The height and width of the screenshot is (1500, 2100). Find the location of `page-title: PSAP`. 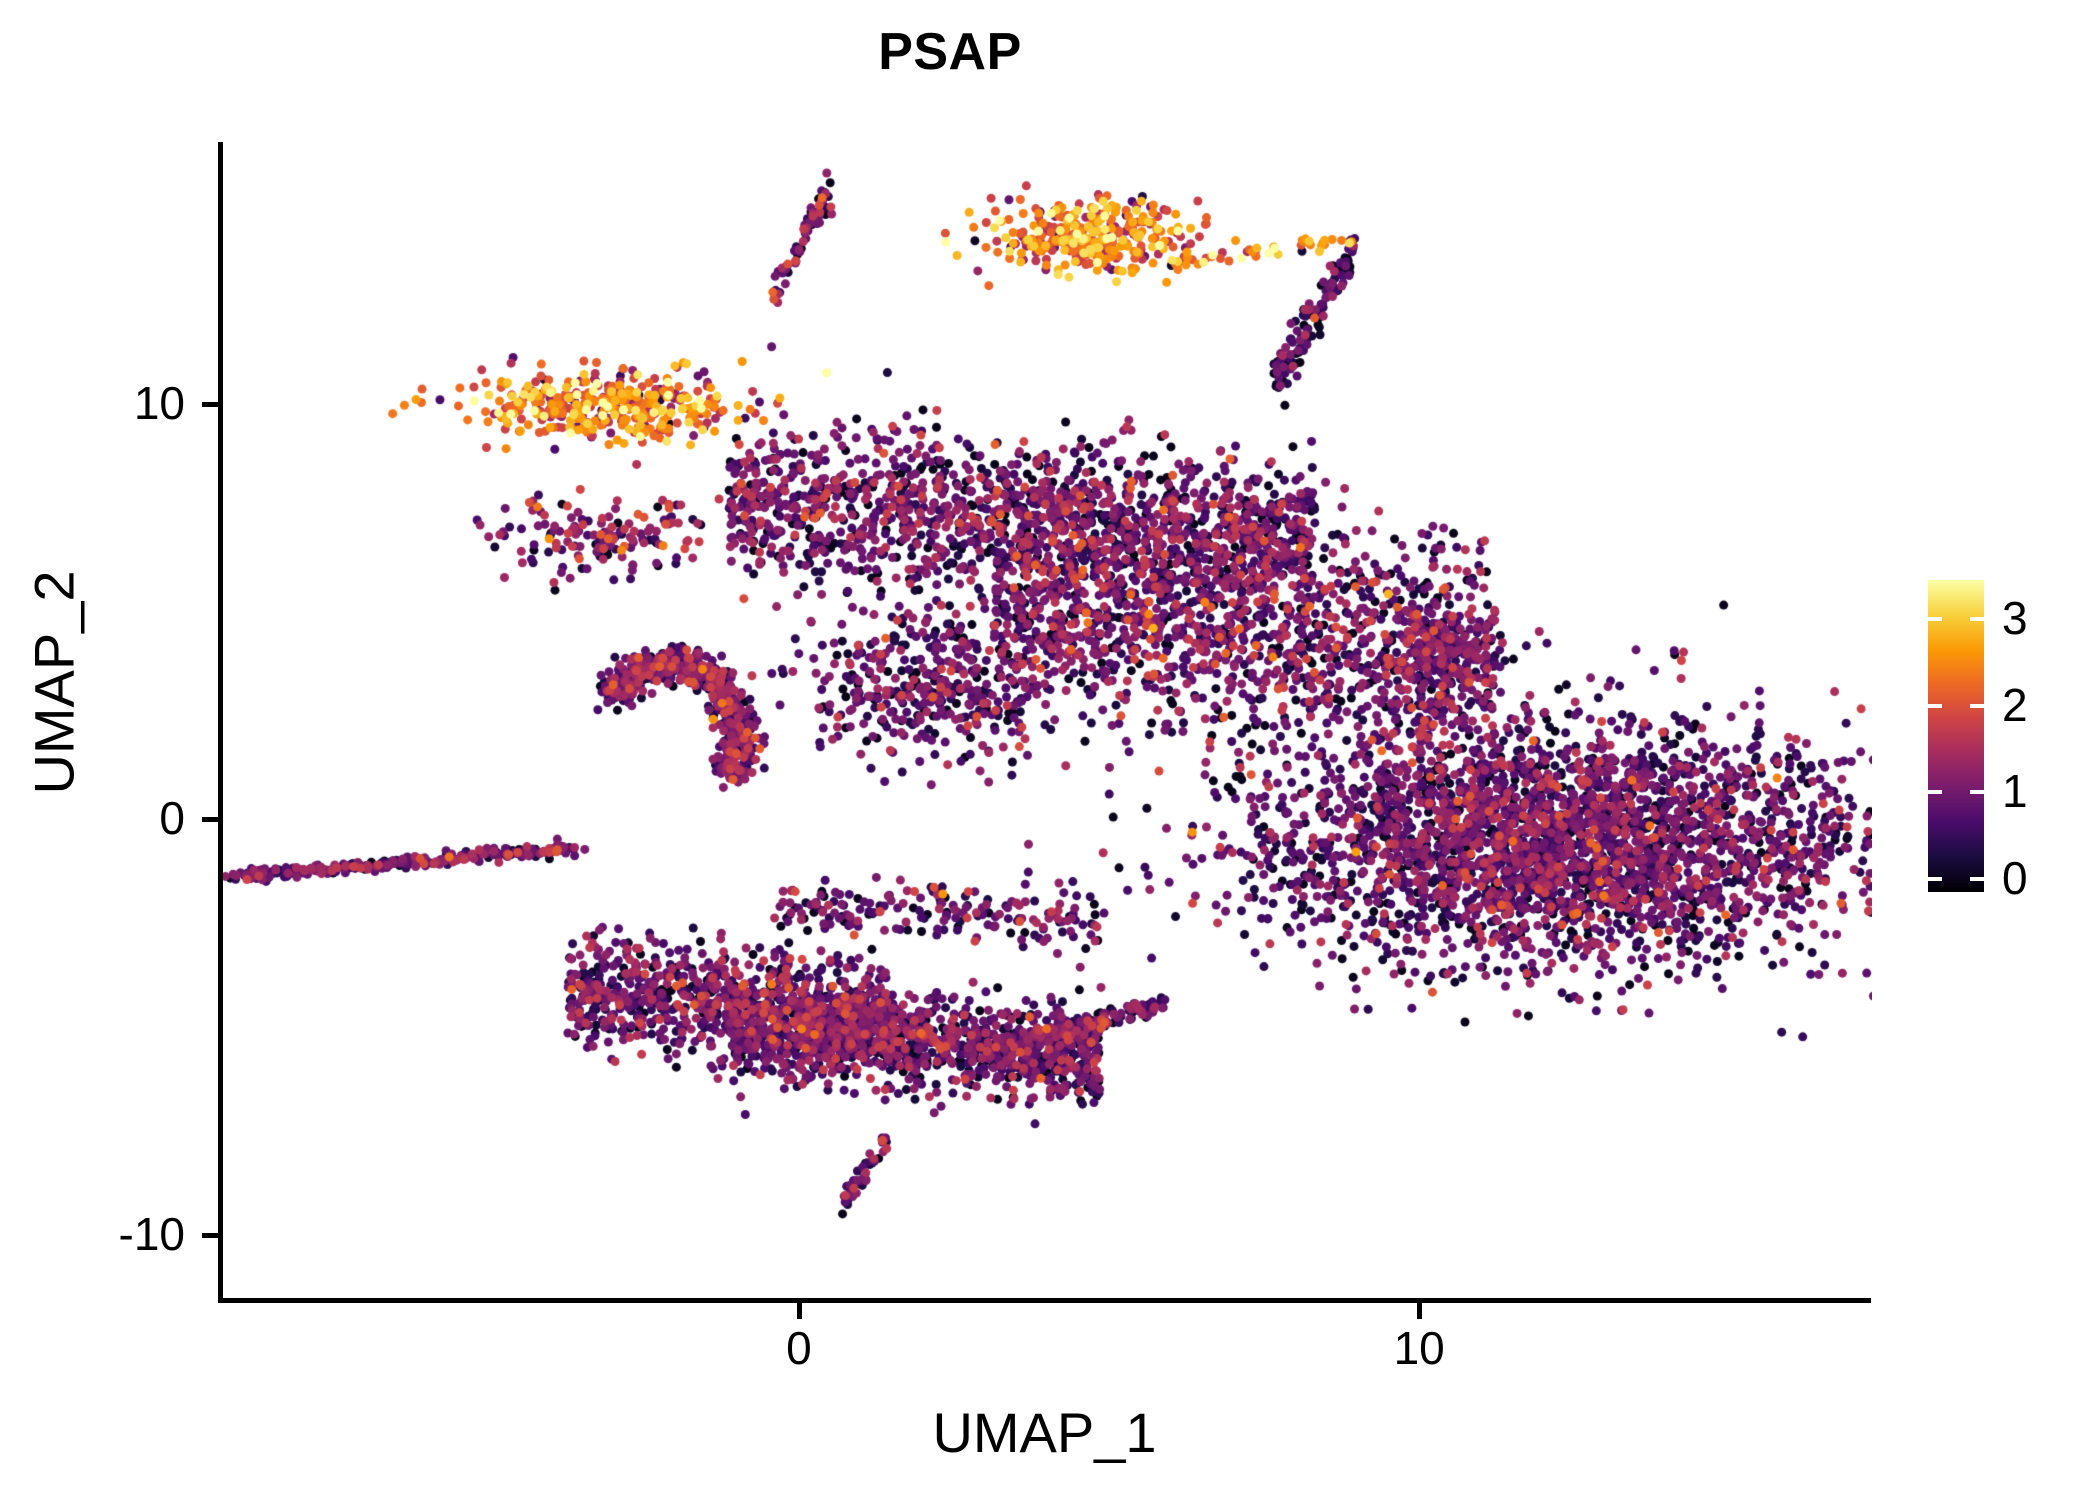

page-title: PSAP is located at coordinates (950, 52).